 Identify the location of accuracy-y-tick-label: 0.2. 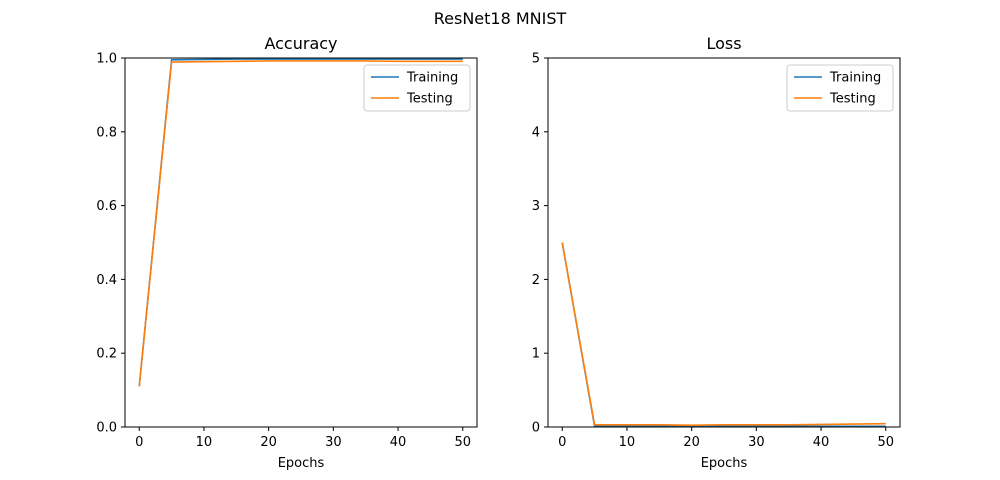
(106, 354).